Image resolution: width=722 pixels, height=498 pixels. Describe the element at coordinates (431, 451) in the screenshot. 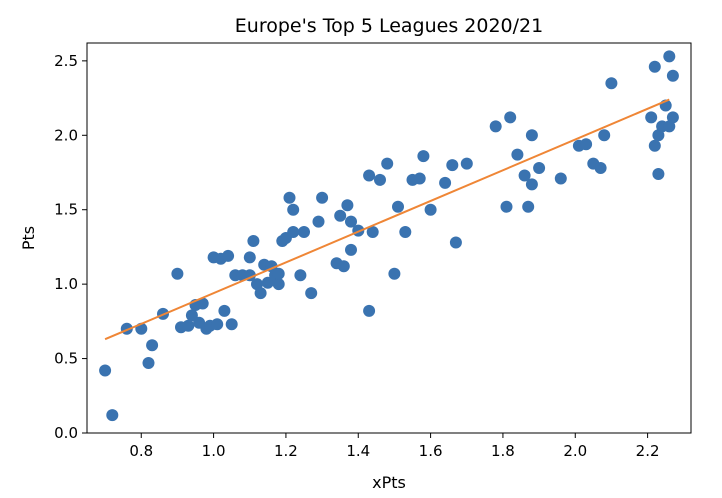

I see `x-tick-label: 1.6` at that location.